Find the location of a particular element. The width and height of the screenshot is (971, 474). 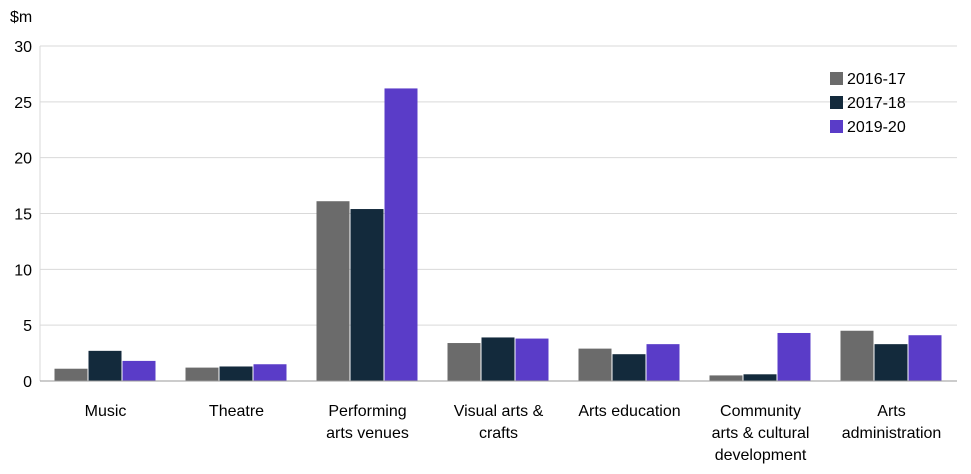

category-label-line: Arts is located at coordinates (891, 411).